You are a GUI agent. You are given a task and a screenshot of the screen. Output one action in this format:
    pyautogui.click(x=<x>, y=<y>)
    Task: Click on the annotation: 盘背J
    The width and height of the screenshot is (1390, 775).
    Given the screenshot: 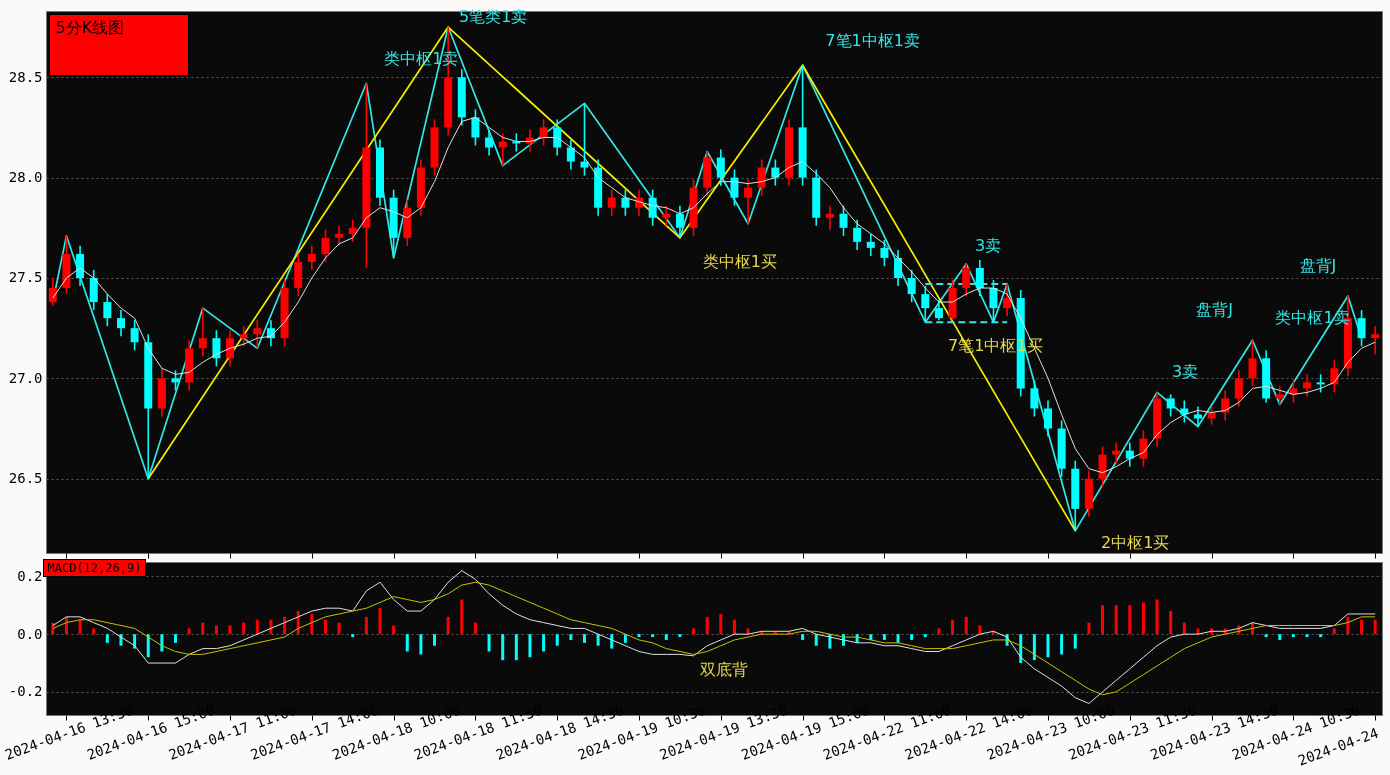 What is the action you would take?
    pyautogui.click(x=1318, y=266)
    